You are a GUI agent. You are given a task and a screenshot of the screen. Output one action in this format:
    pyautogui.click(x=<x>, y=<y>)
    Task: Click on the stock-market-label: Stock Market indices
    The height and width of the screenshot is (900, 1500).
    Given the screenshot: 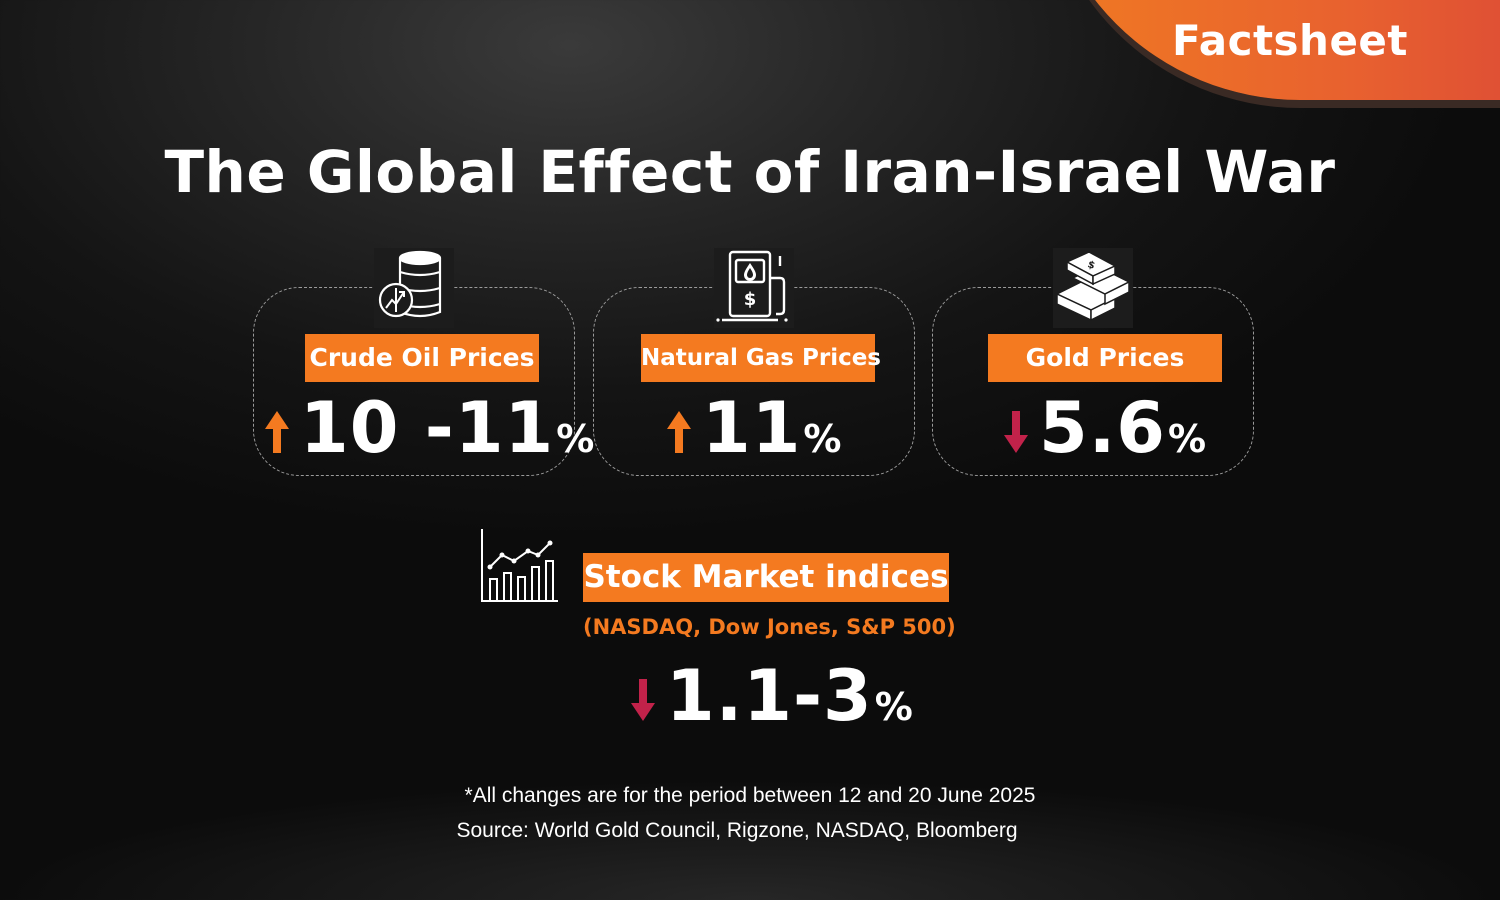 What is the action you would take?
    pyautogui.click(x=766, y=577)
    